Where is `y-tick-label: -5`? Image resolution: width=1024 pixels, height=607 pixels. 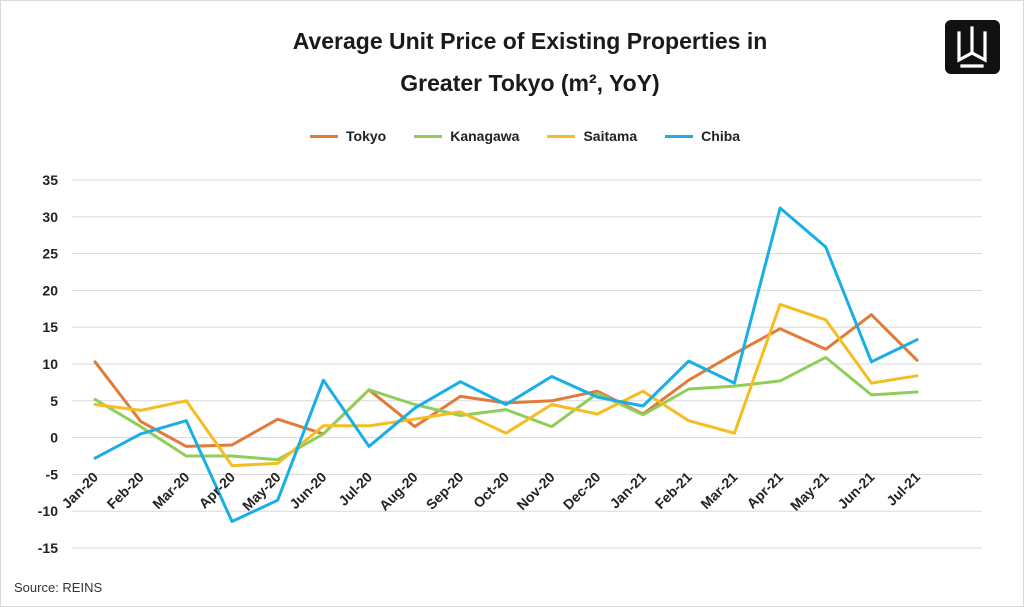
y-tick-label: -5 is located at coordinates (52, 474).